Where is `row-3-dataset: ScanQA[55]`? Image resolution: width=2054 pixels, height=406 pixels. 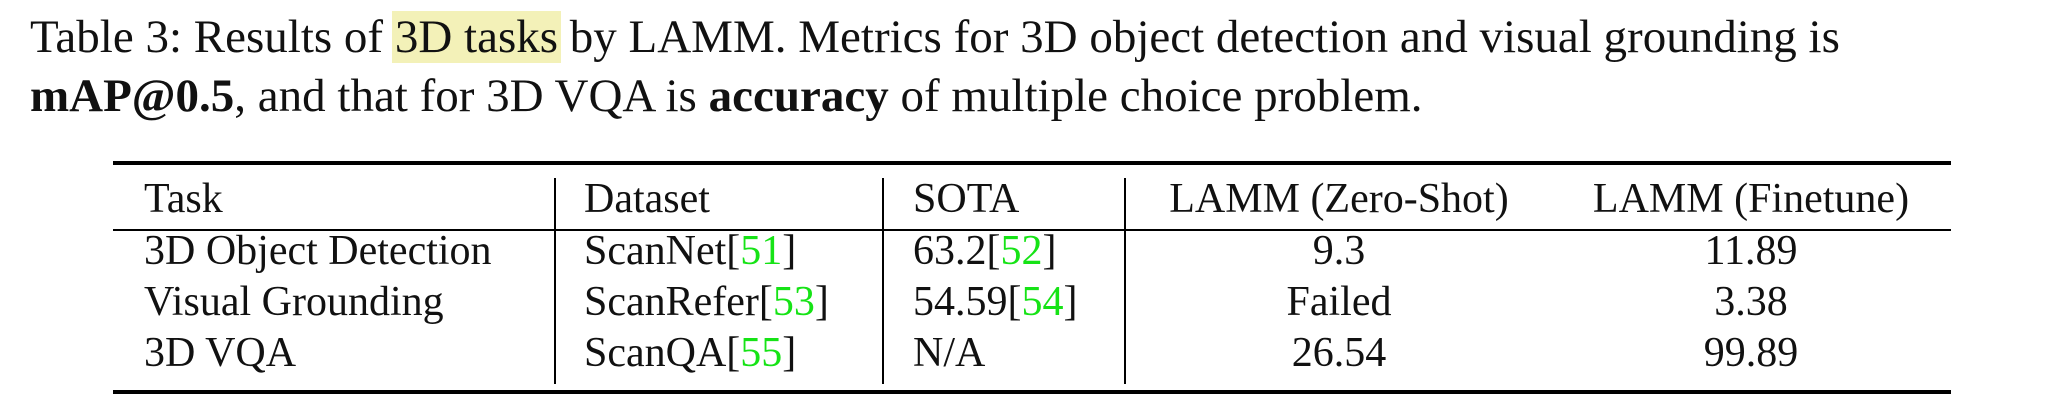 row-3-dataset: ScanQA[55] is located at coordinates (690, 353).